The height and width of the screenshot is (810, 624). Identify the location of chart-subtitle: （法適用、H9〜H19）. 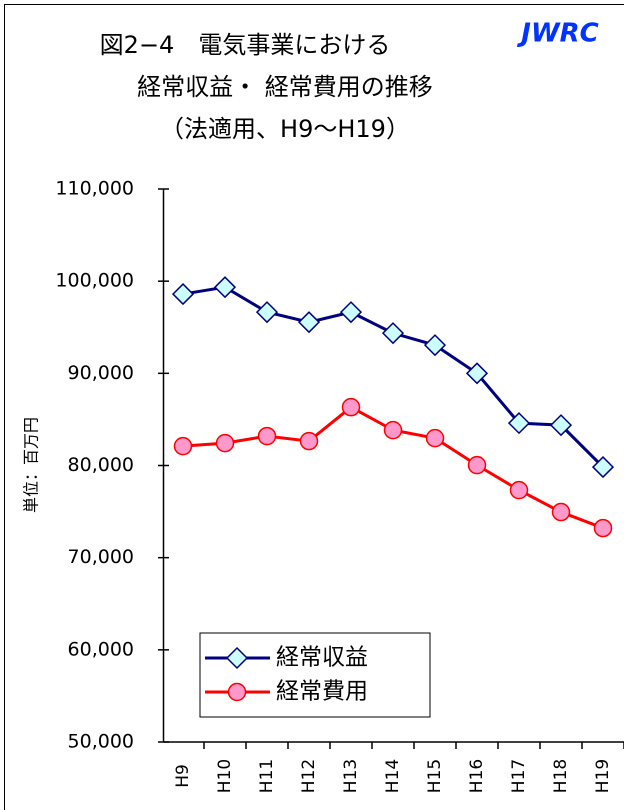
(285, 129).